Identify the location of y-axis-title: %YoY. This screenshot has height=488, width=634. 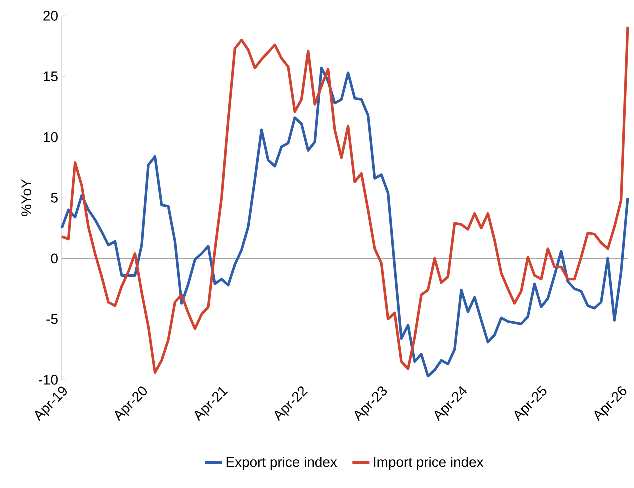
(27, 198).